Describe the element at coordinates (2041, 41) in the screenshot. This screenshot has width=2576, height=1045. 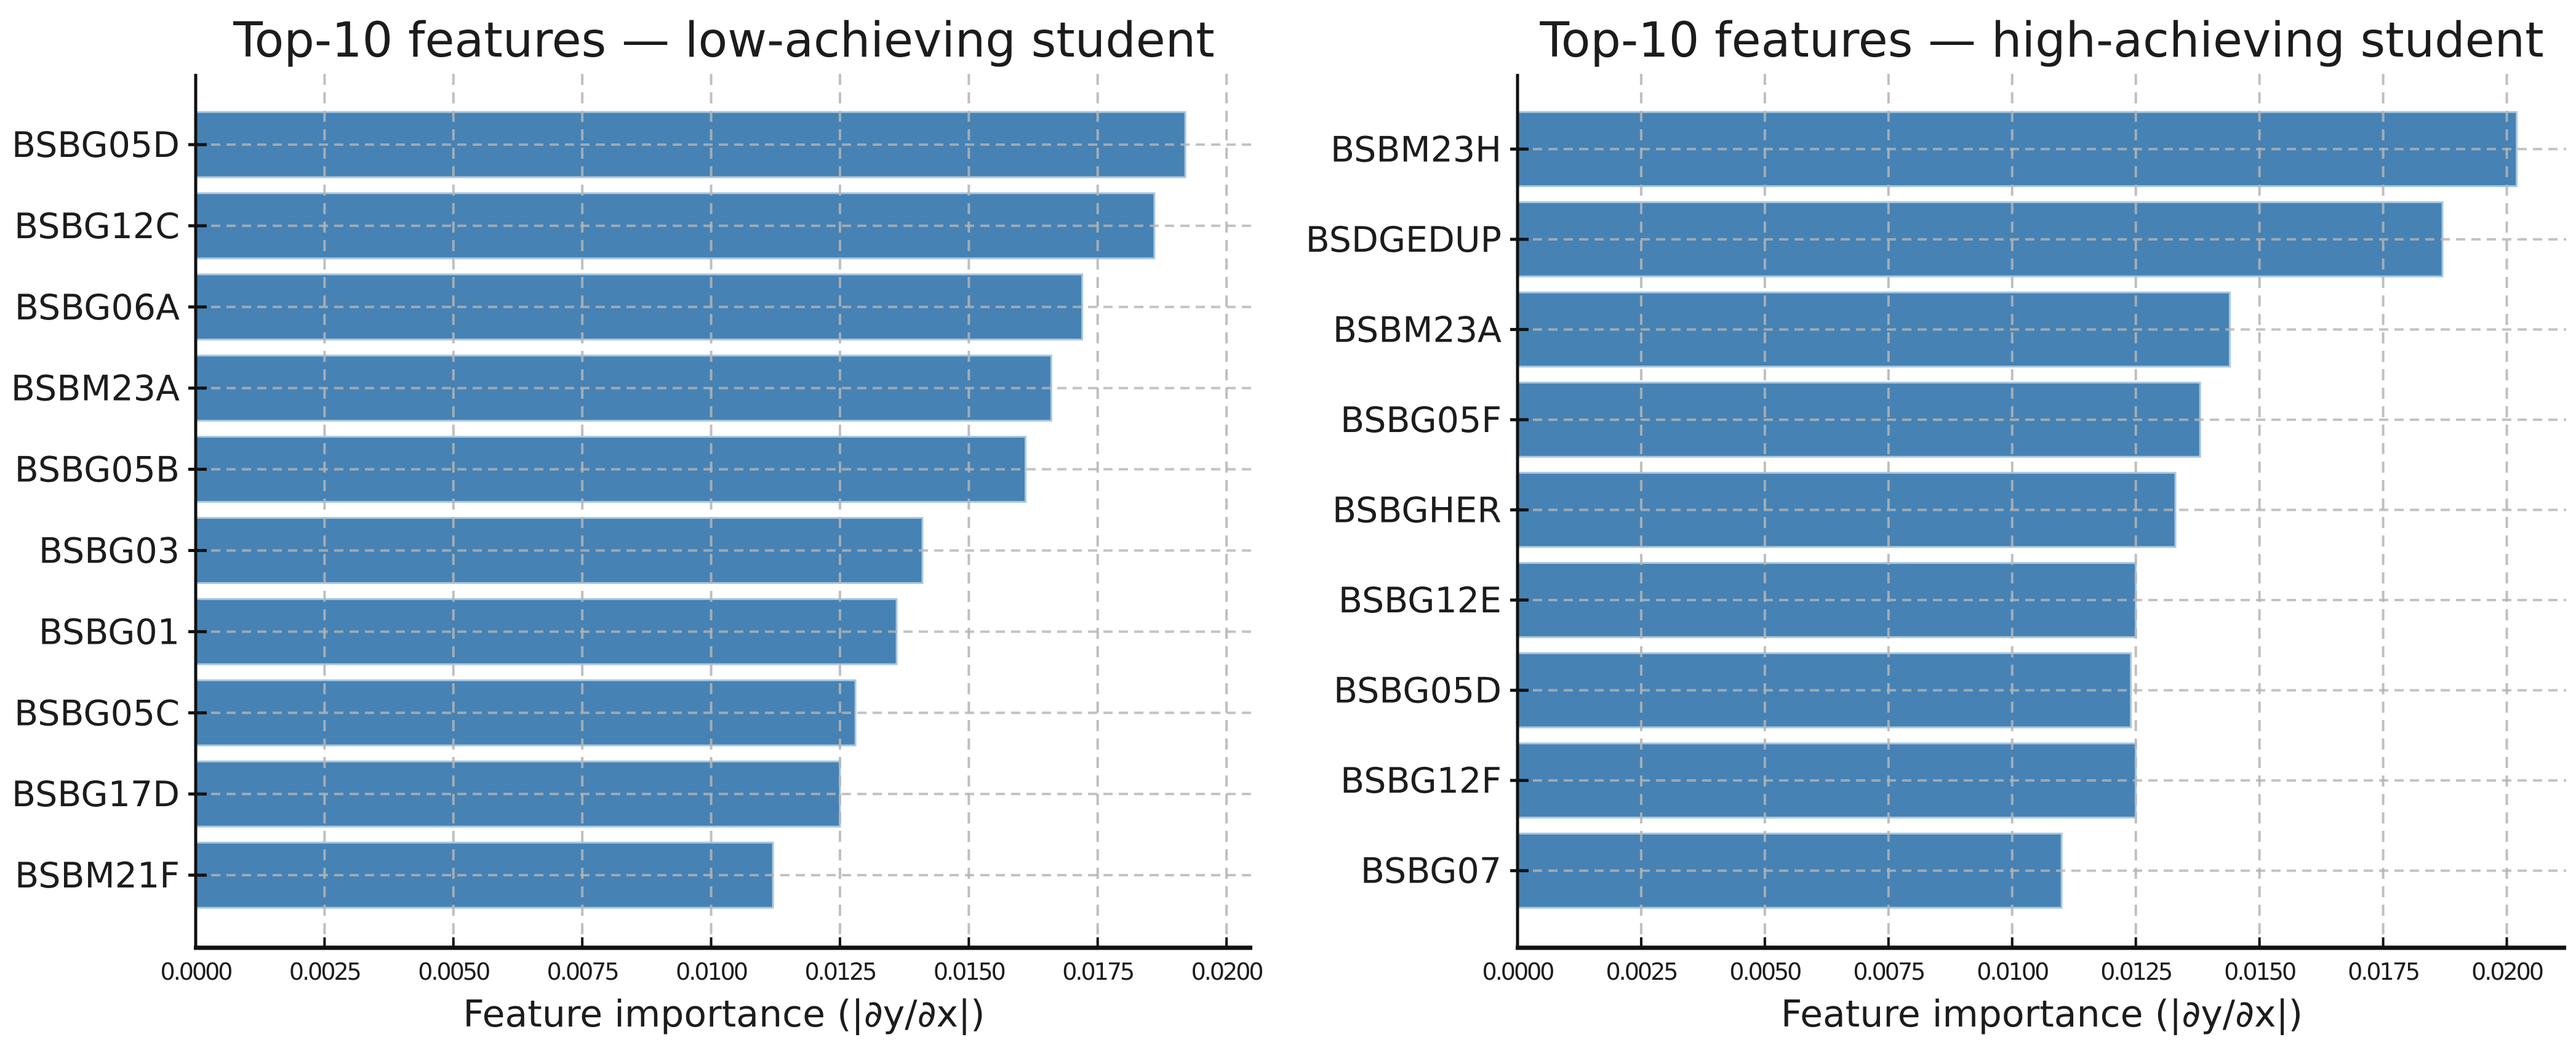
I see `chart-title: Top-10 features — high-achieving student` at that location.